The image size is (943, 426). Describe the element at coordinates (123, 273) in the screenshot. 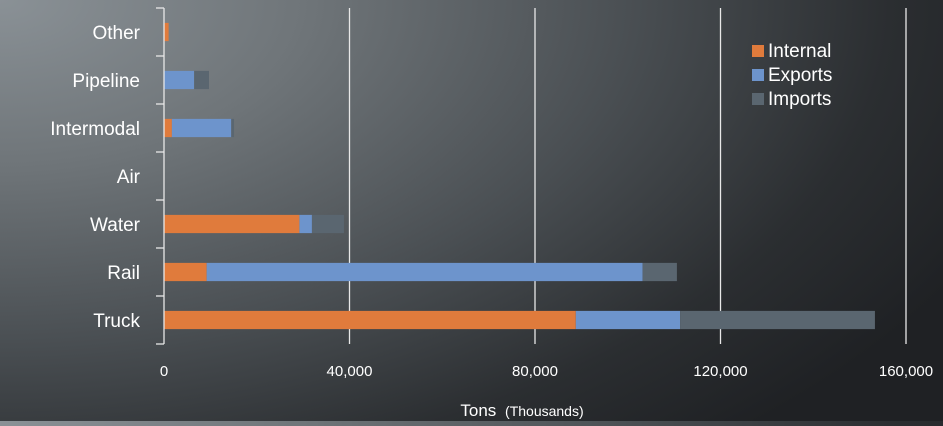

I see `y-tick-label: Rail` at that location.